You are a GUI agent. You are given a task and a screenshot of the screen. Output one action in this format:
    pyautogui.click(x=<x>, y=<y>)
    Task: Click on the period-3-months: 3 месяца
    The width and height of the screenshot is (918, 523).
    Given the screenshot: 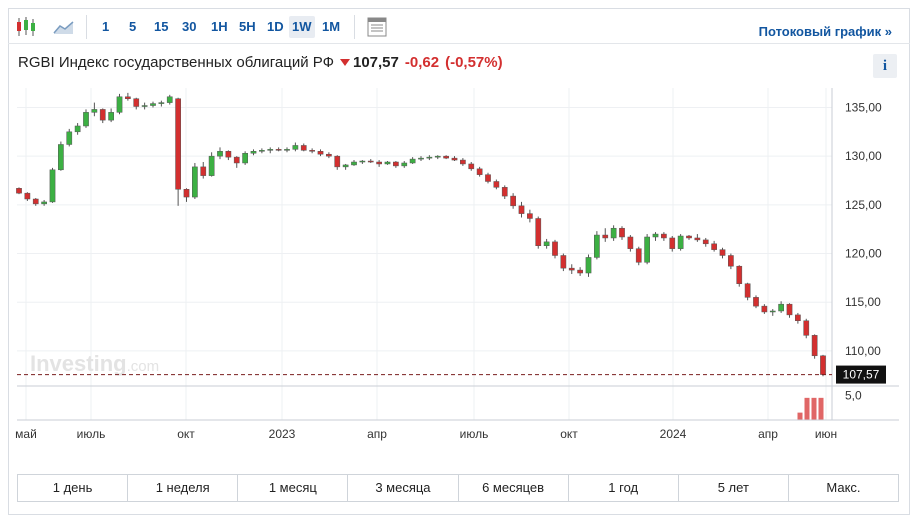 What is the action you would take?
    pyautogui.click(x=403, y=488)
    